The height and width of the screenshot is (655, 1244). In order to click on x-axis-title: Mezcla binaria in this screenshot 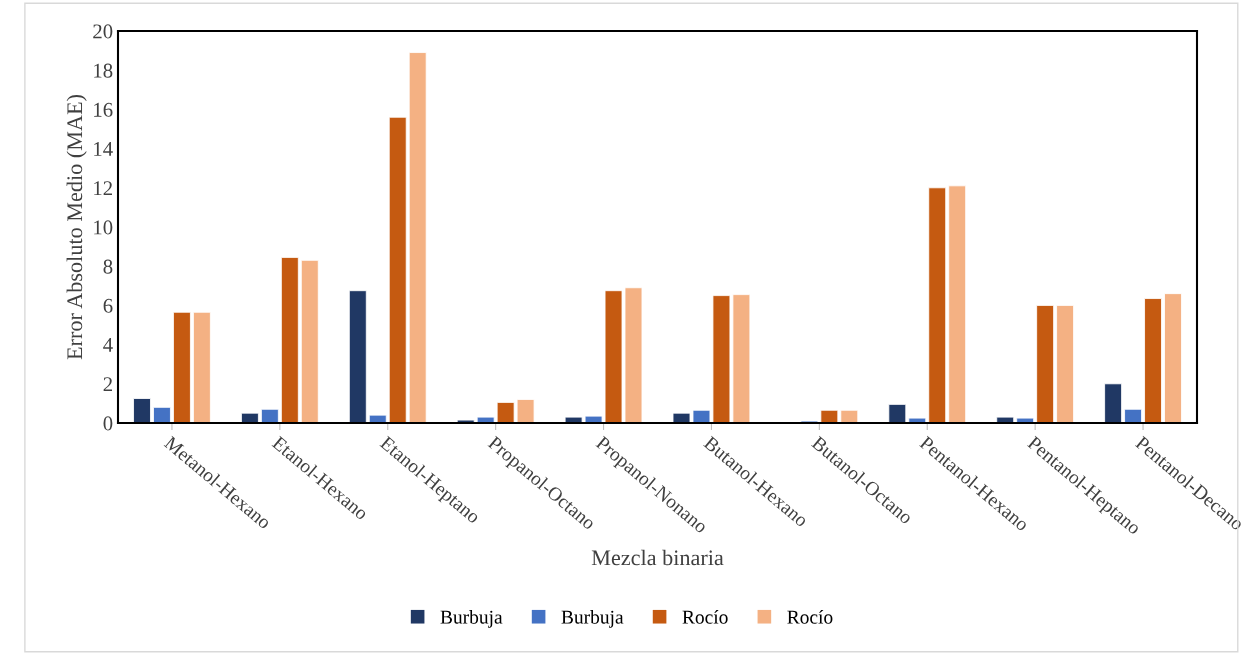, I will do `click(657, 557)`.